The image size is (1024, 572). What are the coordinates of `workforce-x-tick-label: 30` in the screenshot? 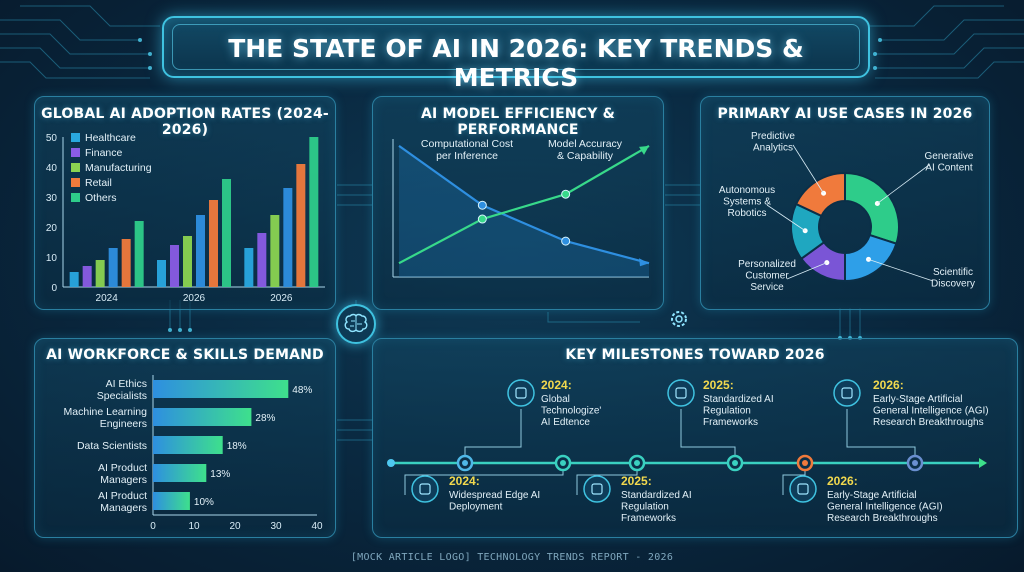 It's located at (276, 526).